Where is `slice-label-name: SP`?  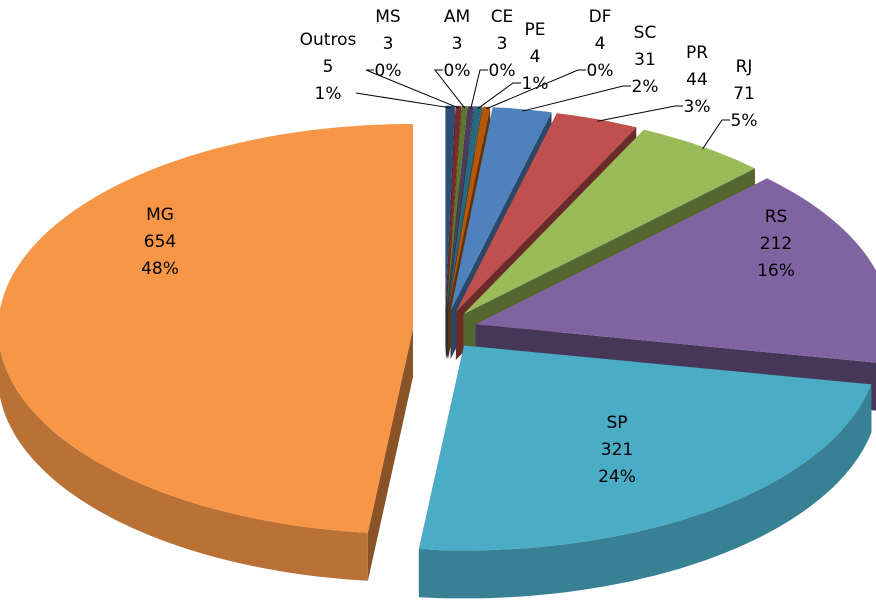 slice-label-name: SP is located at coordinates (616, 423).